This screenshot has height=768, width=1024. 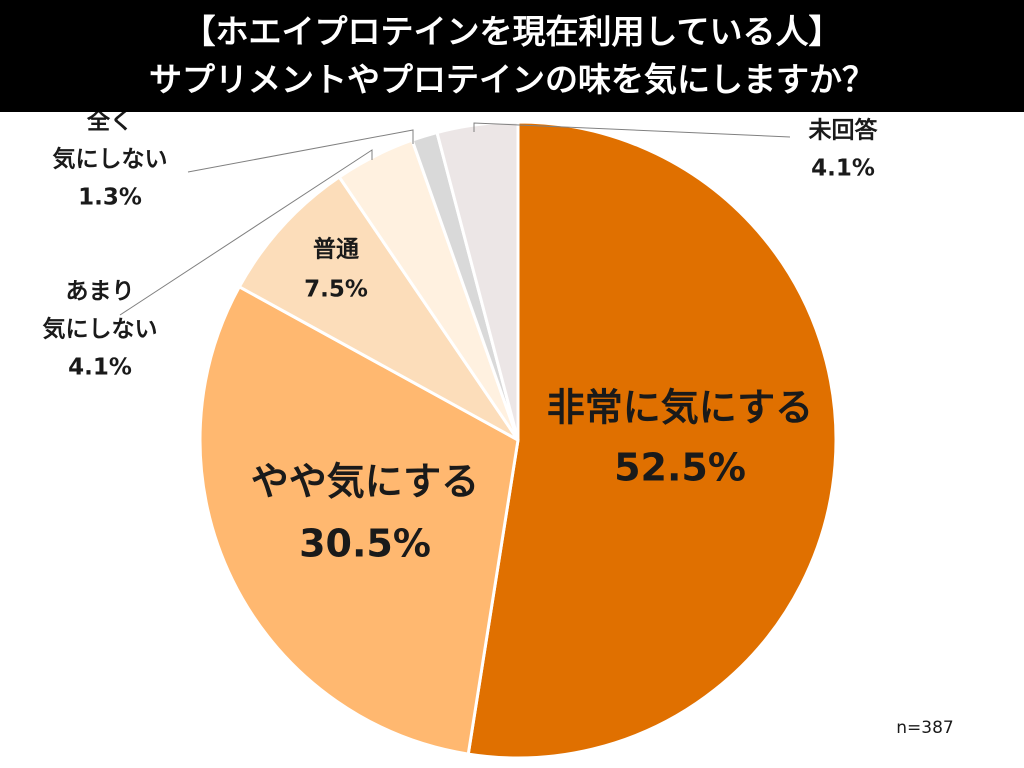 I want to click on slice-value-1: 52.5%, so click(x=680, y=468).